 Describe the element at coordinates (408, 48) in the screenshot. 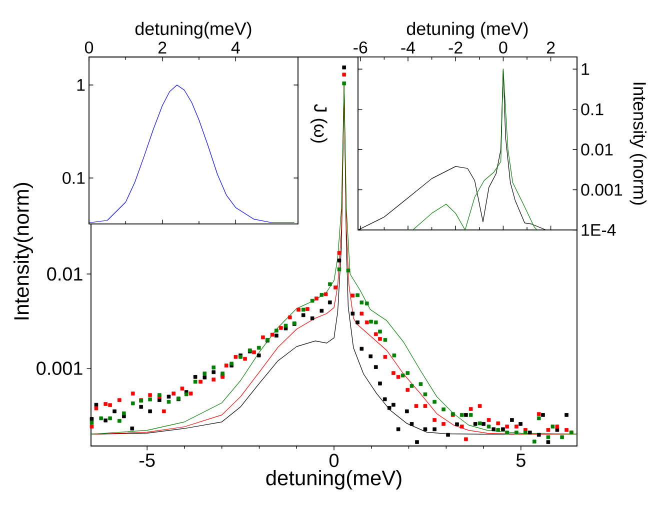

I see `x-tick-label: -4` at that location.